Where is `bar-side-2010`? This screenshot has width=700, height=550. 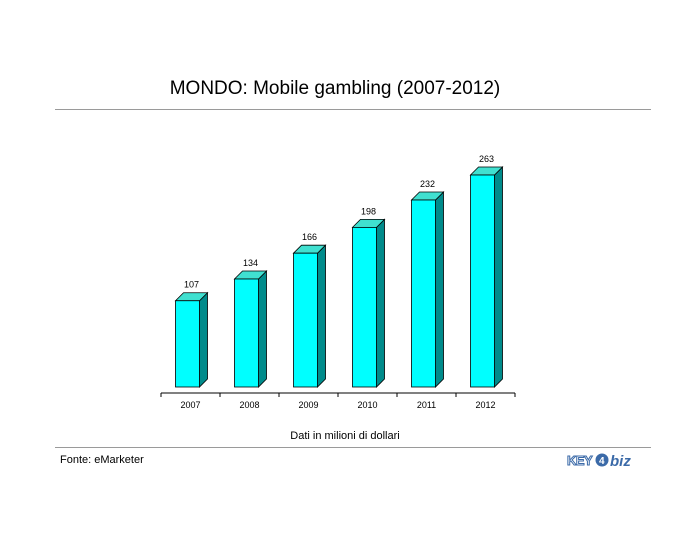
bar-side-2010 is located at coordinates (380, 303).